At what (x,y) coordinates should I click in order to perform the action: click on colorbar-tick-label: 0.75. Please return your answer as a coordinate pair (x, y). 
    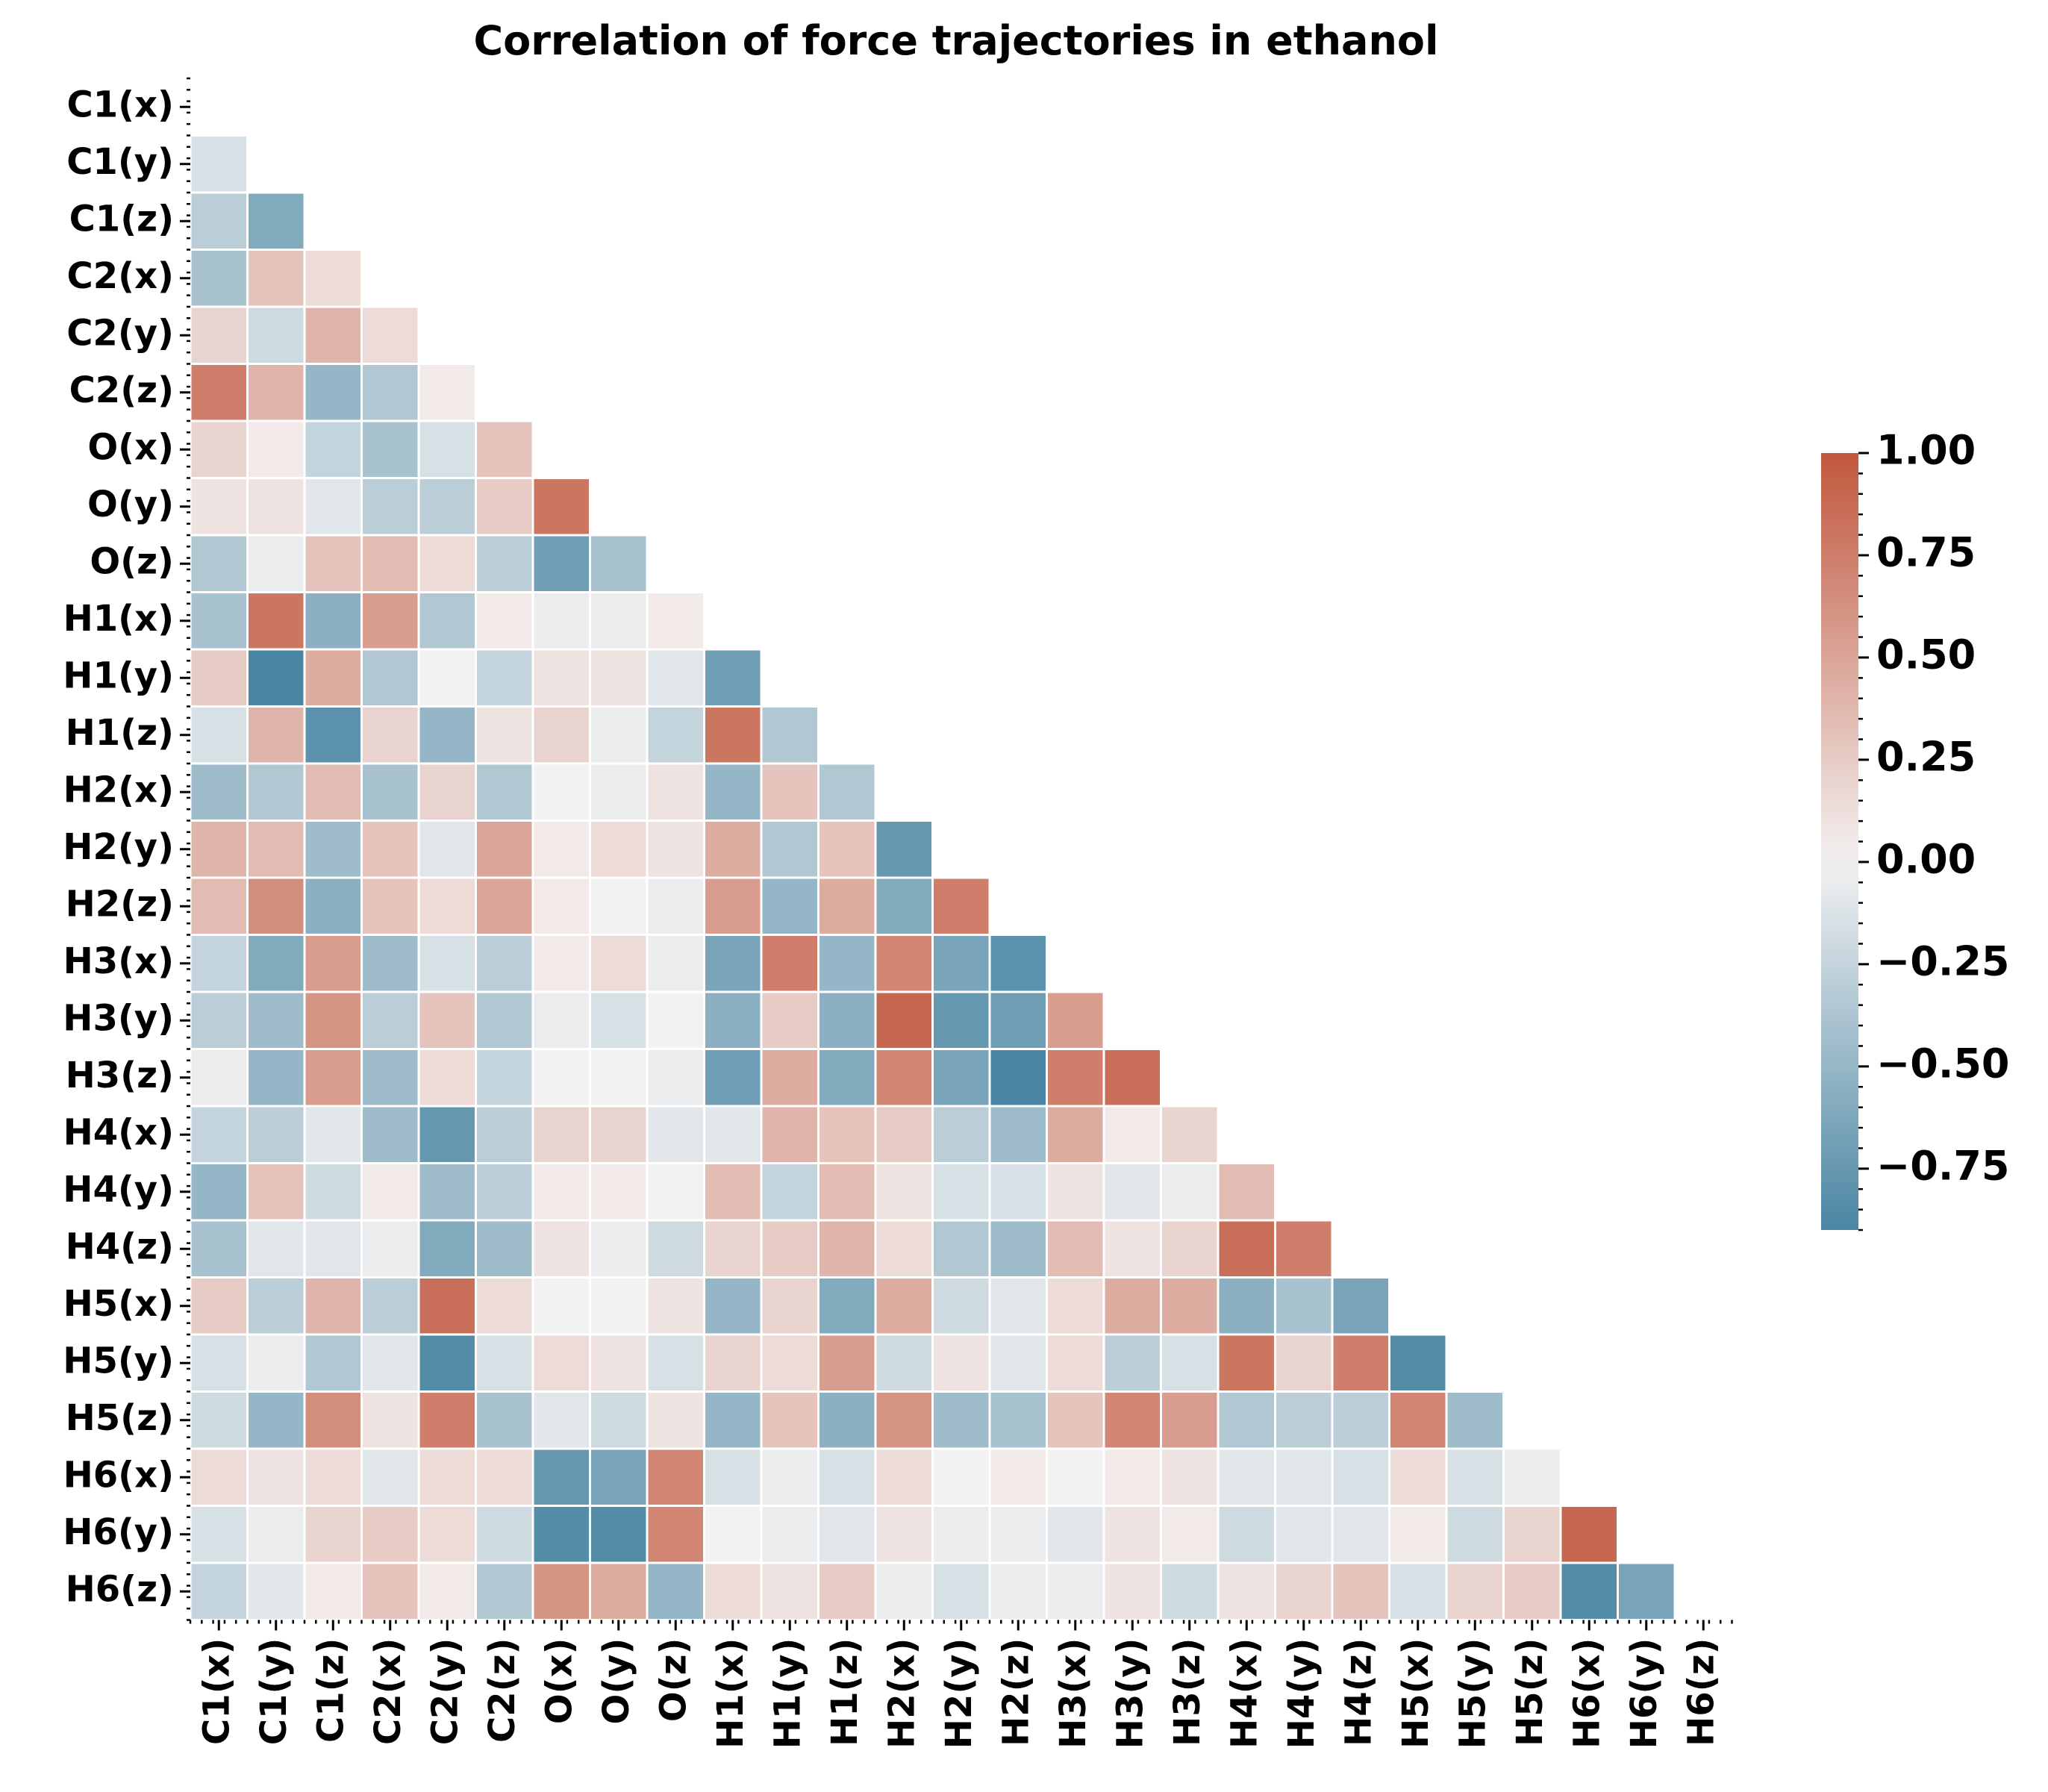
    Looking at the image, I should click on (1926, 552).